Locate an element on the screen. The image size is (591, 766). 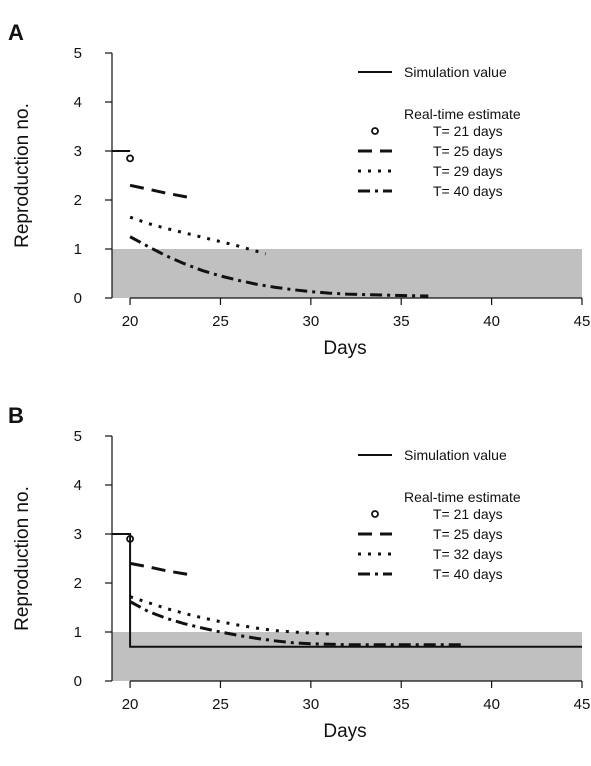
panel-label: B is located at coordinates (16, 415).